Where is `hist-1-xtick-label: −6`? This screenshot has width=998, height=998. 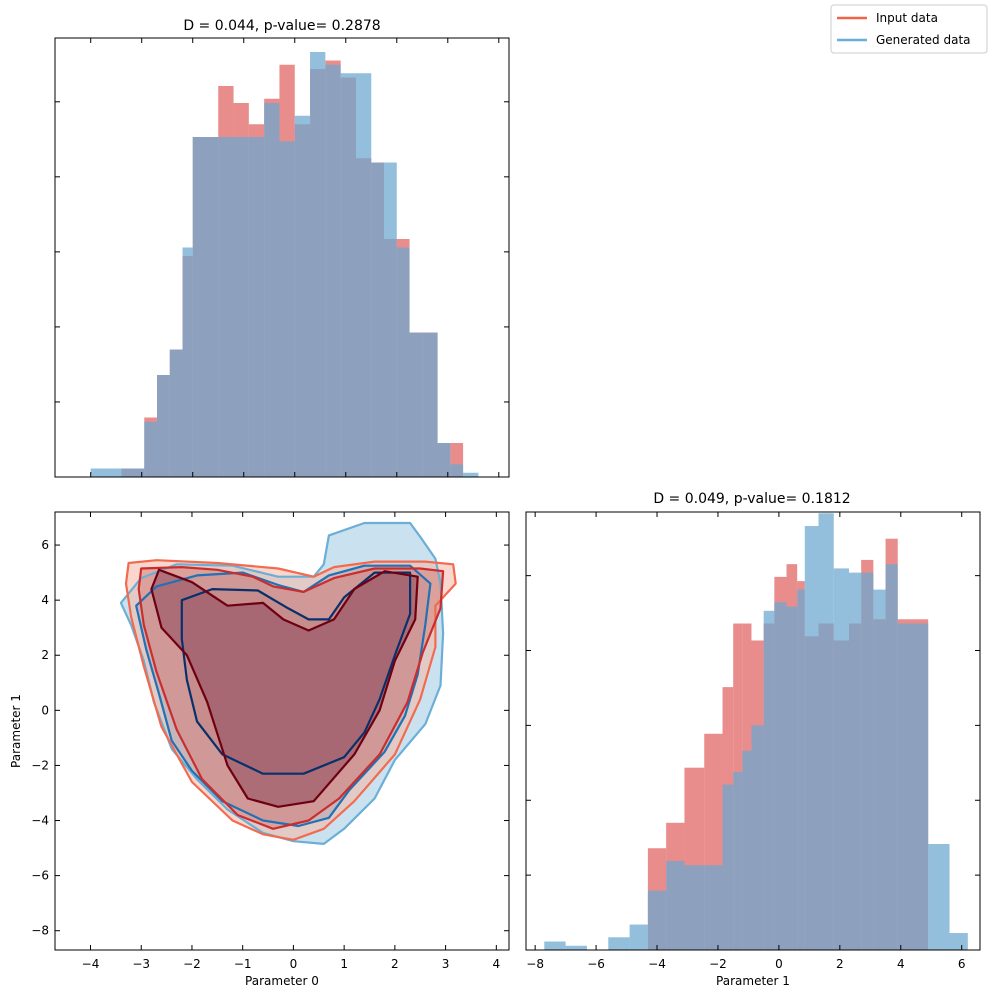 hist-1-xtick-label: −6 is located at coordinates (596, 964).